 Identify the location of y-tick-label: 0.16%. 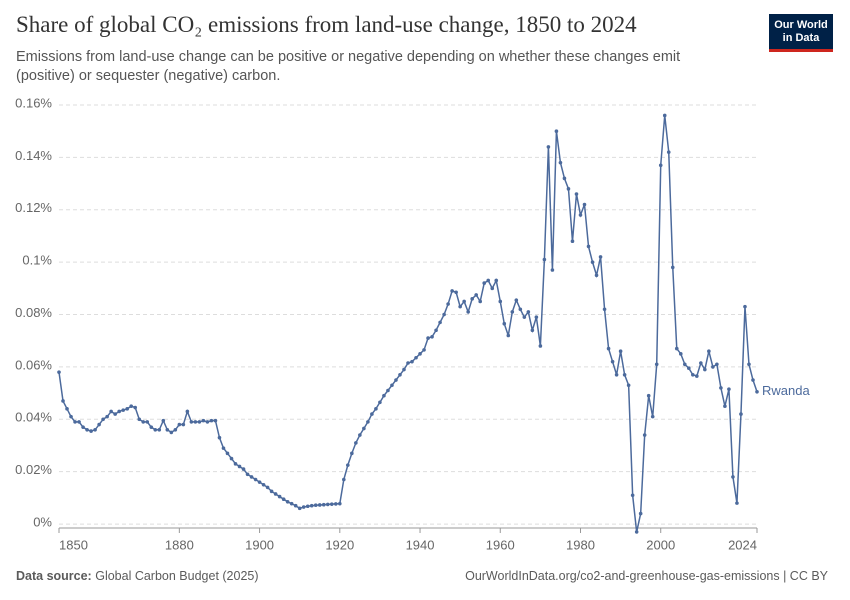
(33, 102).